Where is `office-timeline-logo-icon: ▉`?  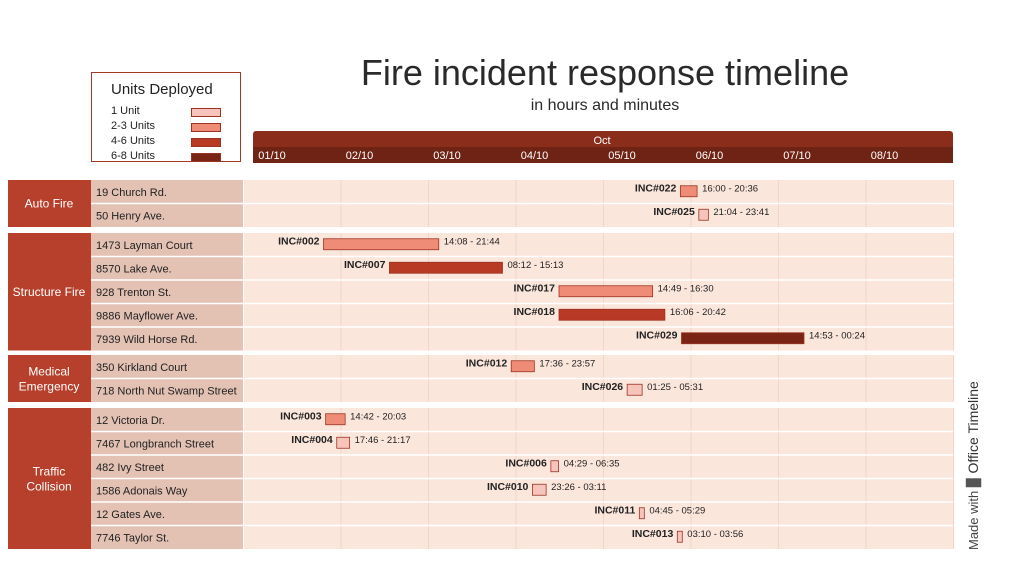 office-timeline-logo-icon: ▉ is located at coordinates (973, 482).